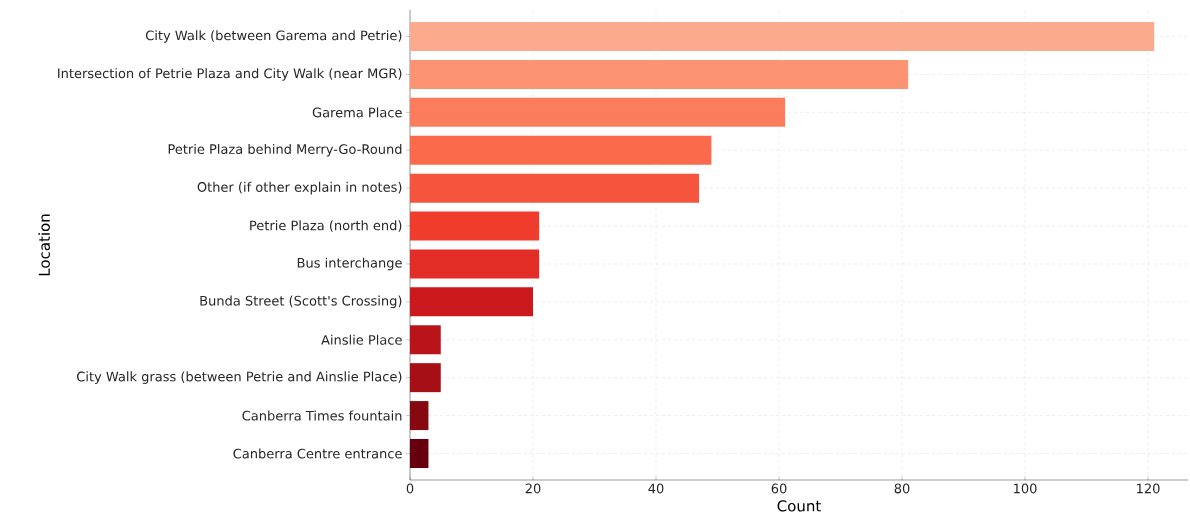 The height and width of the screenshot is (520, 1190). What do you see at coordinates (1025, 488) in the screenshot?
I see `x-tick-label: 100` at bounding box center [1025, 488].